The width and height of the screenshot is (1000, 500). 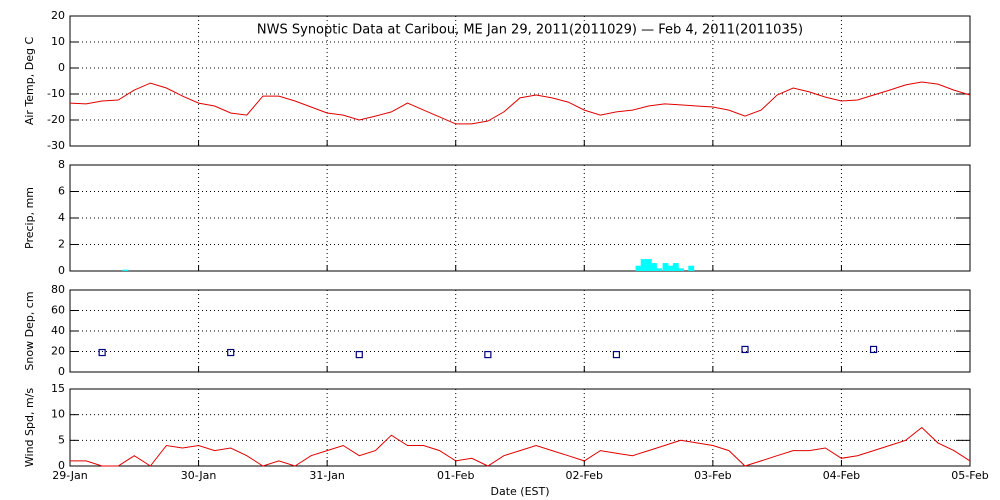 What do you see at coordinates (58, 289) in the screenshot?
I see `y-tick-label: 80` at bounding box center [58, 289].